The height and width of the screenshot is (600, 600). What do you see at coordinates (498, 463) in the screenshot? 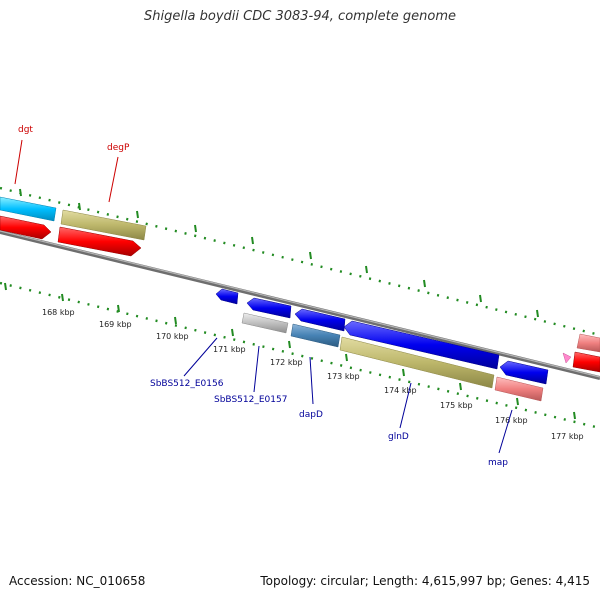
I see `label-map: map` at bounding box center [498, 463].